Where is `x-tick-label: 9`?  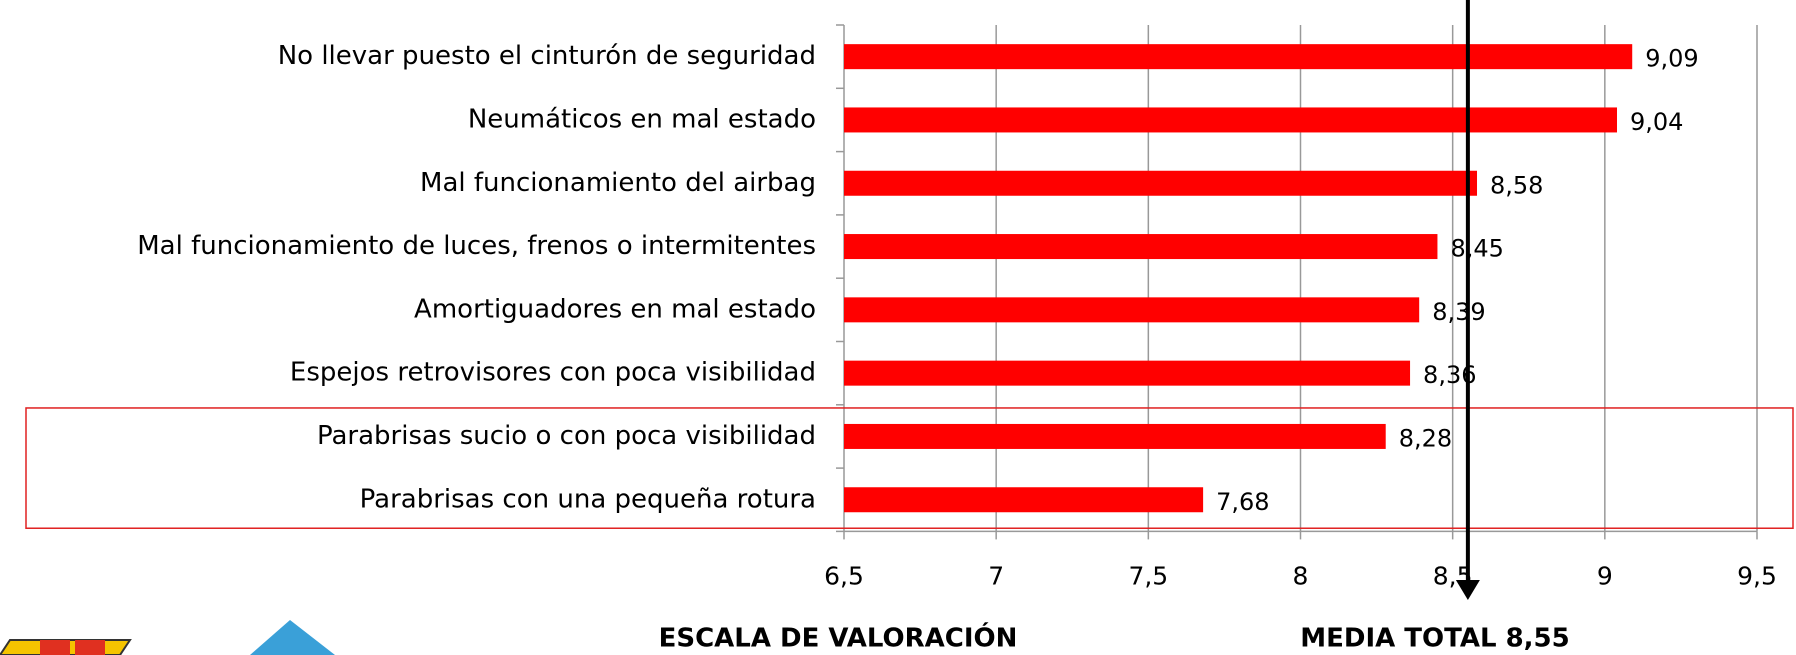
x-tick-label: 9 is located at coordinates (1605, 575).